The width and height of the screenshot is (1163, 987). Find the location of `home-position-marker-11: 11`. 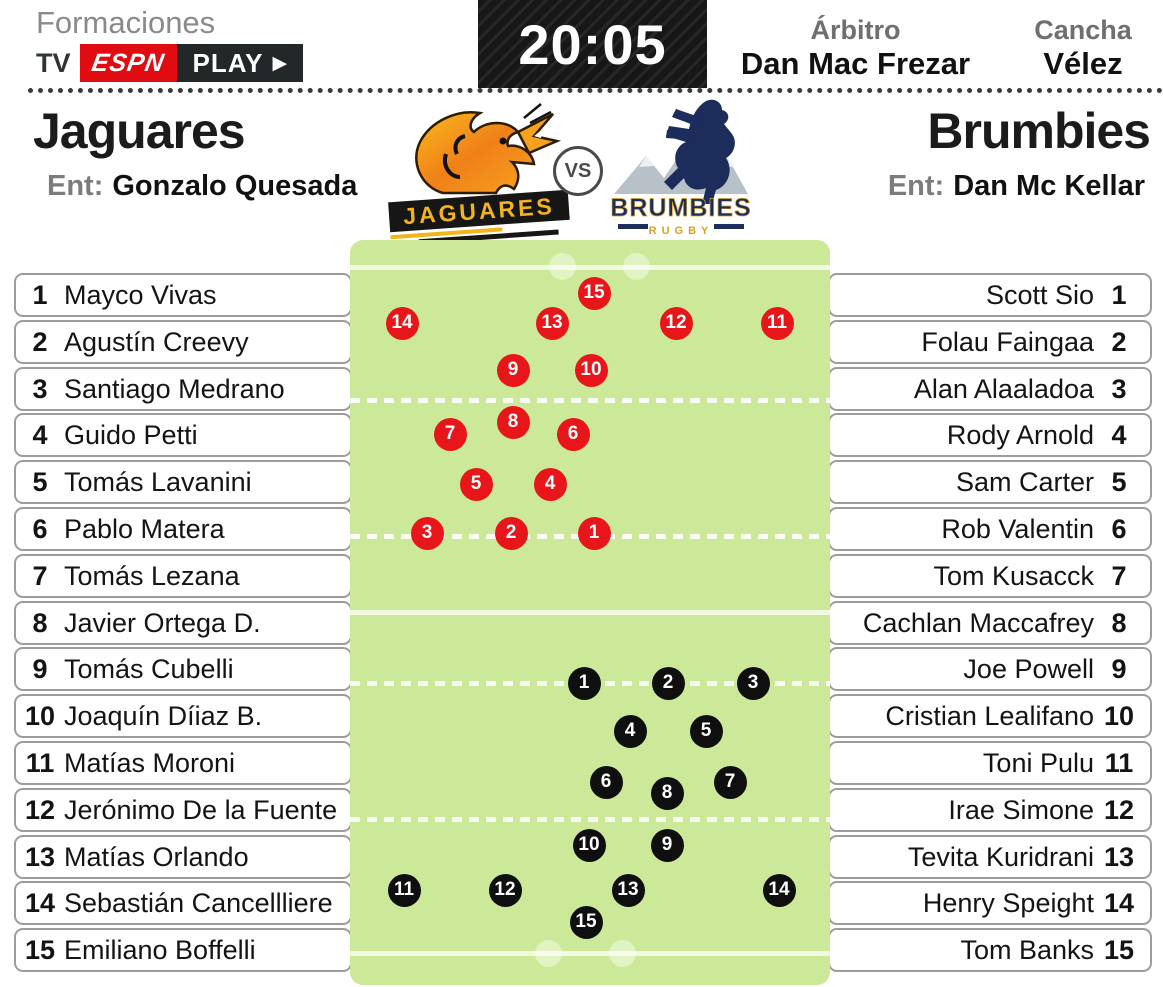

home-position-marker-11: 11 is located at coordinates (777, 323).